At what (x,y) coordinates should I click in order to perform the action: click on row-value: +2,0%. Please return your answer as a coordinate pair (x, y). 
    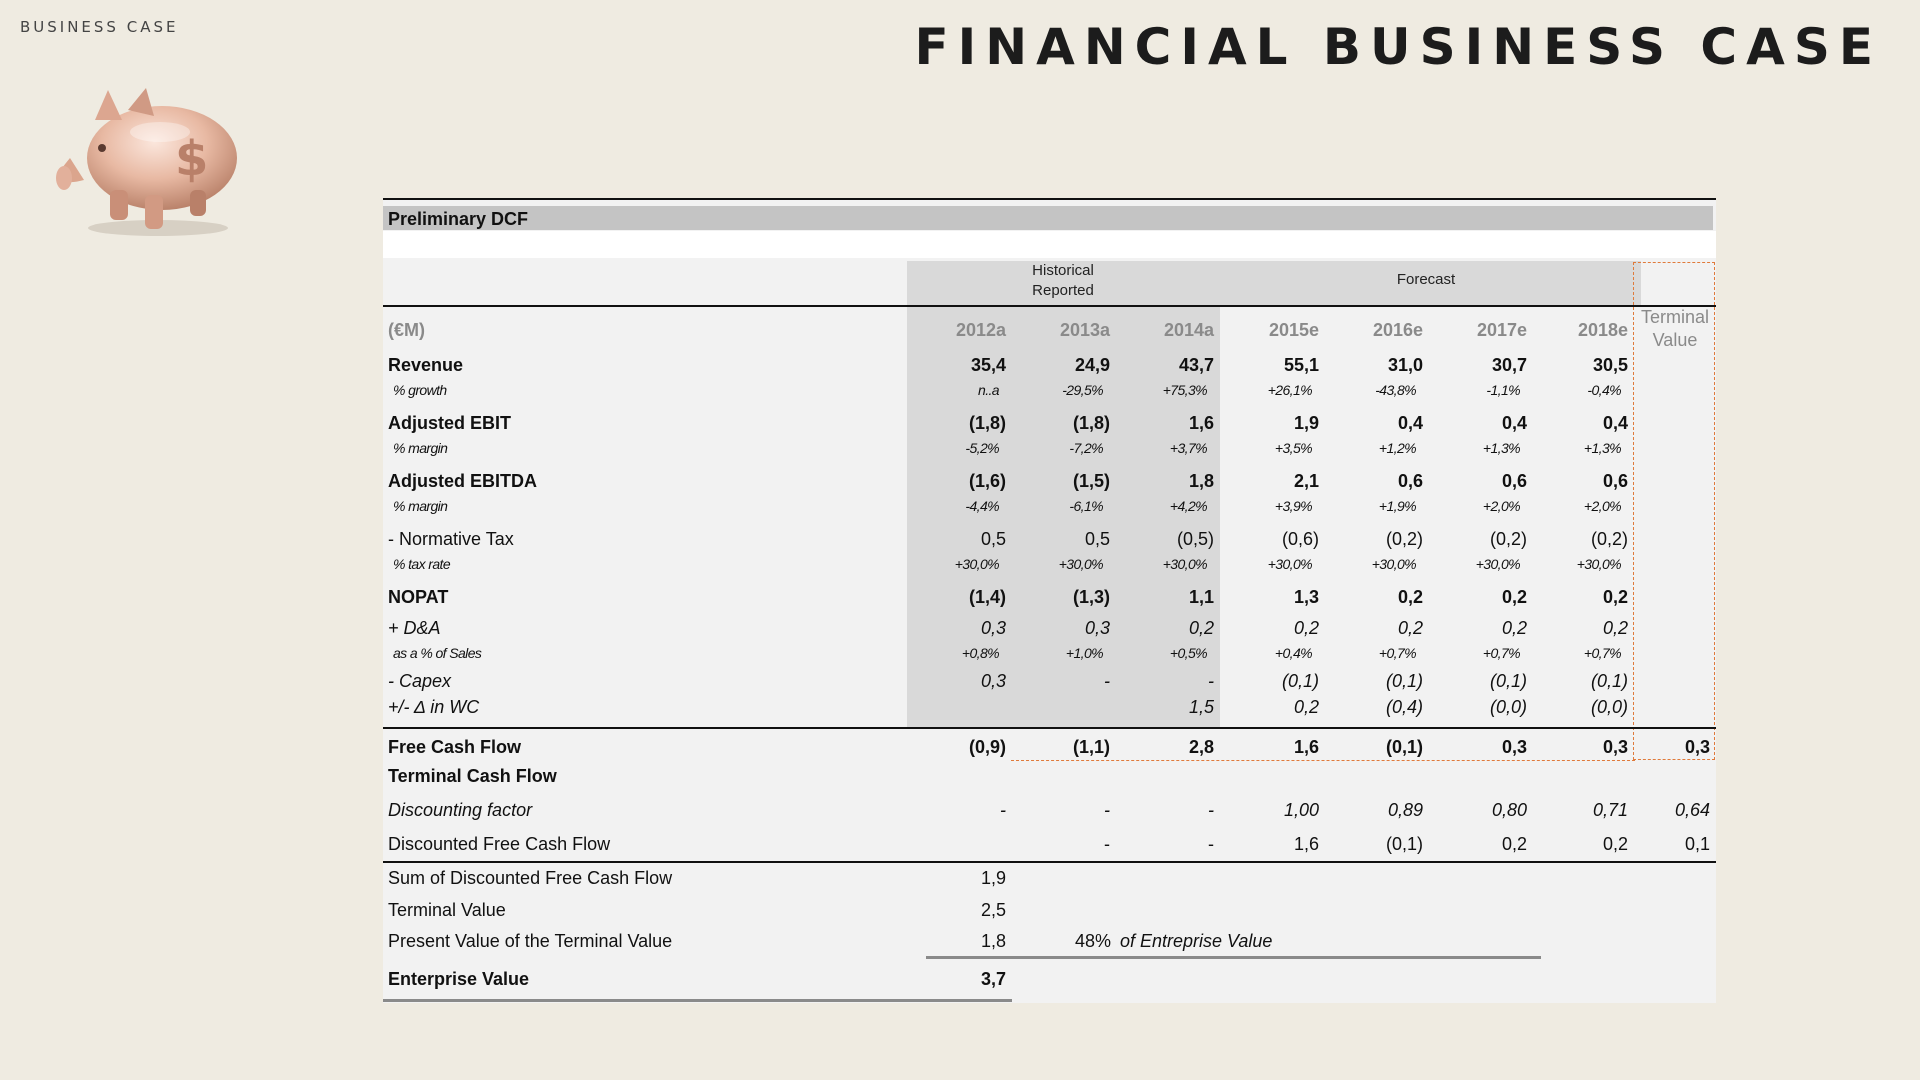
    Looking at the image, I should click on (1501, 506).